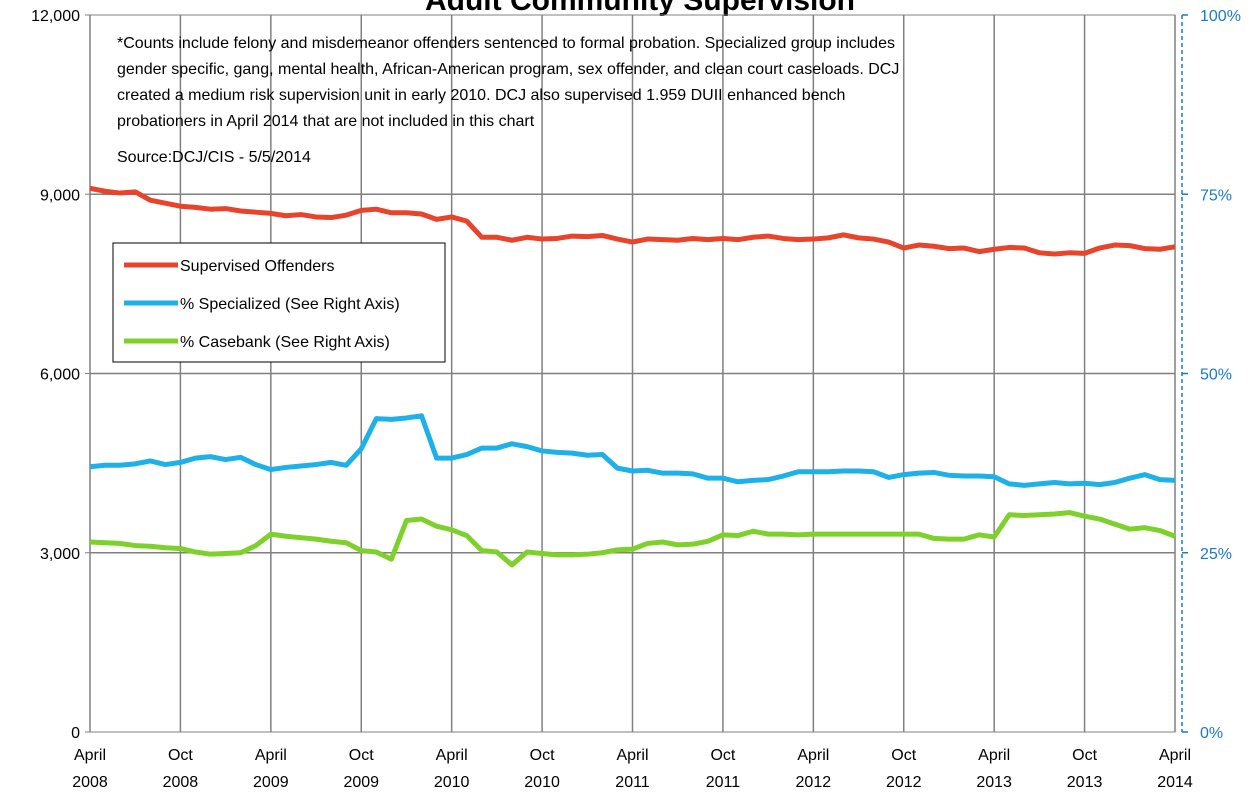 Image resolution: width=1259 pixels, height=797 pixels. What do you see at coordinates (1220, 16) in the screenshot?
I see `y2-tick-label: 100%` at bounding box center [1220, 16].